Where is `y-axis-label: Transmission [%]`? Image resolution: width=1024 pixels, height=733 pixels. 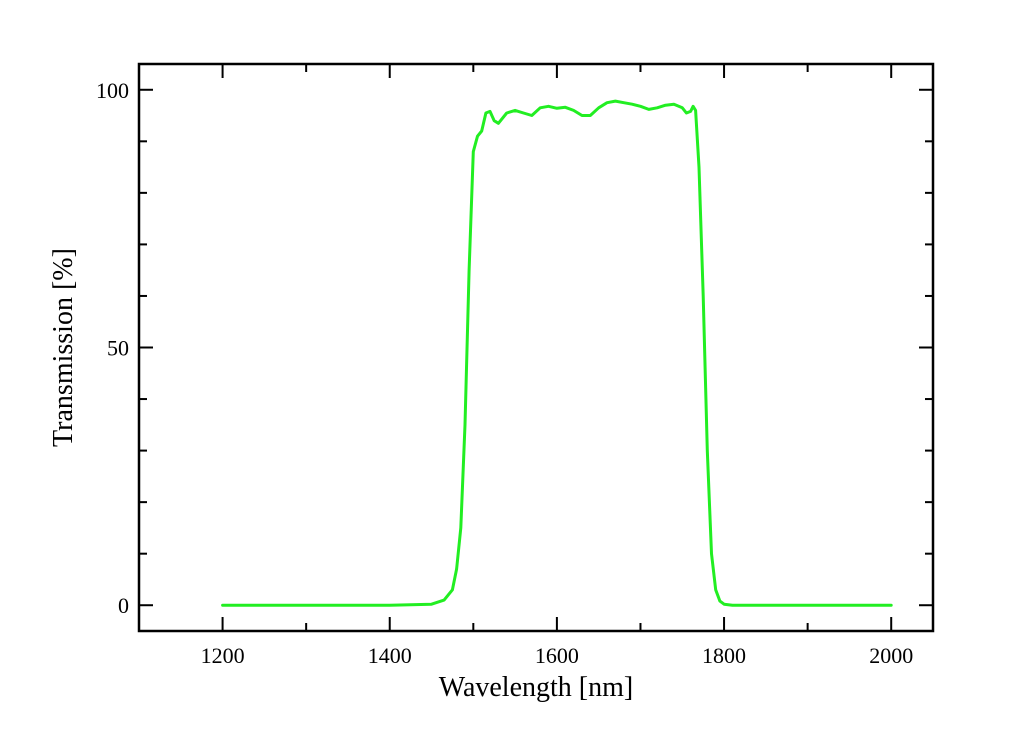 y-axis-label: Transmission [%] is located at coordinates (63, 347).